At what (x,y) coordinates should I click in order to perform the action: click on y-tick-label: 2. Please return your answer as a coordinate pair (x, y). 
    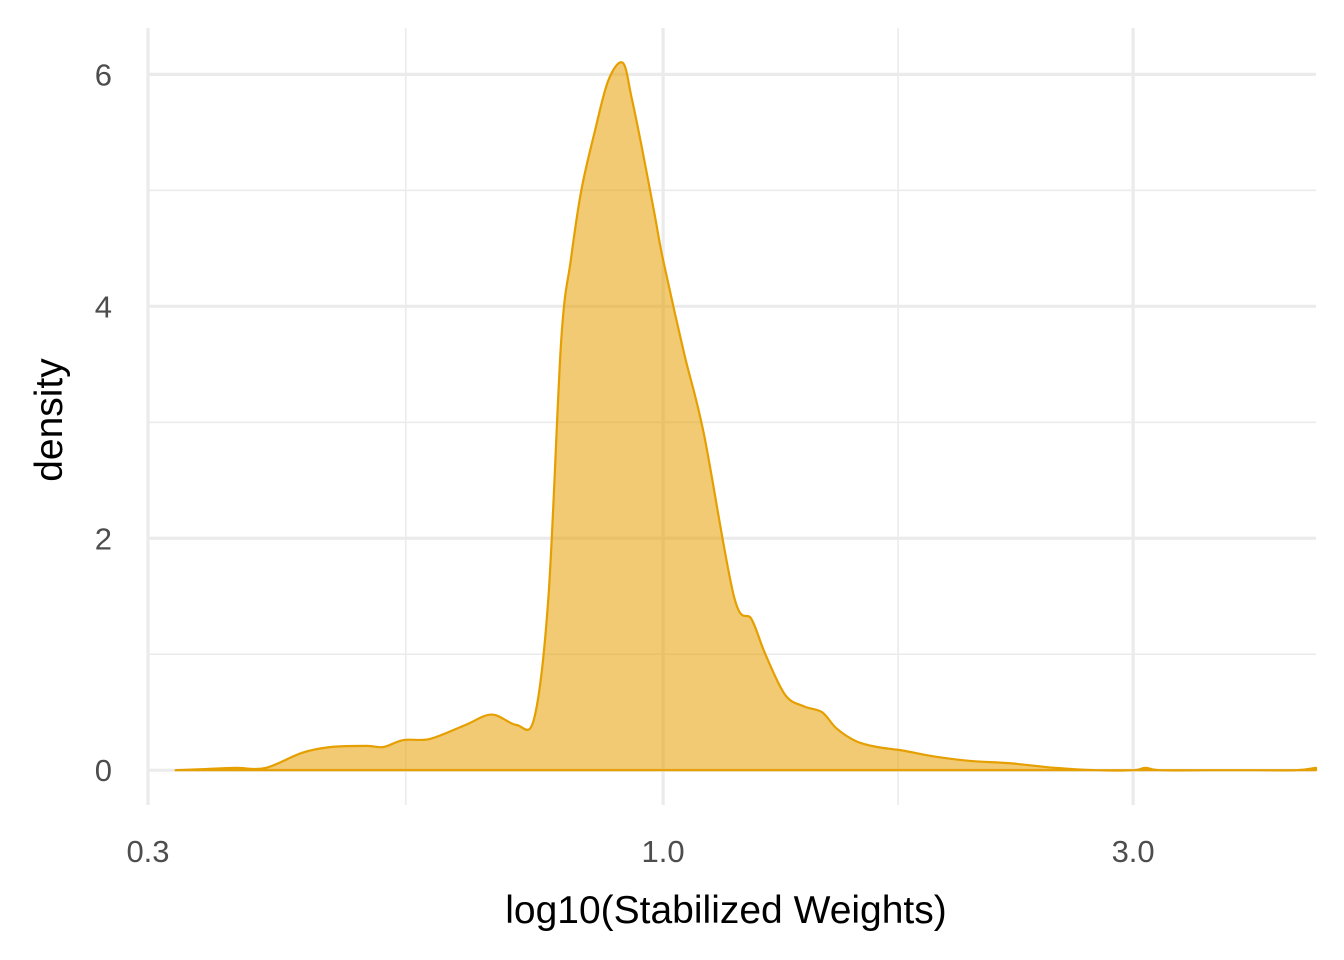
    Looking at the image, I should click on (103, 538).